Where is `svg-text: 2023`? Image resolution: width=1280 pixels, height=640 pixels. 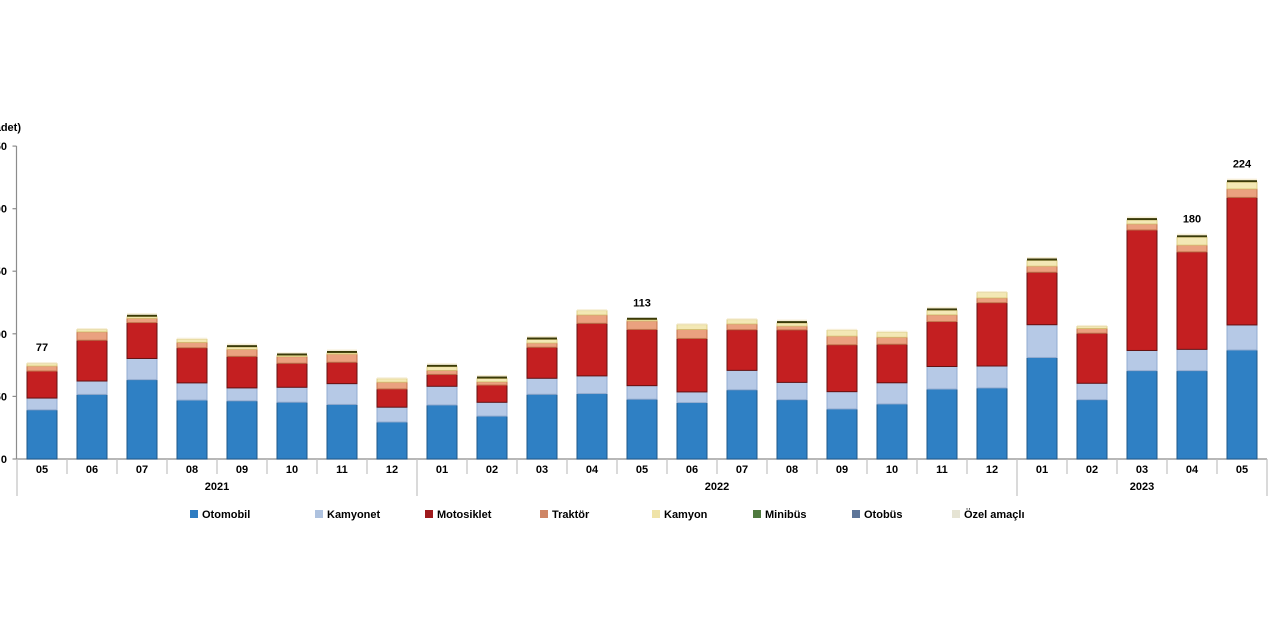 svg-text: 2023 is located at coordinates (1142, 487).